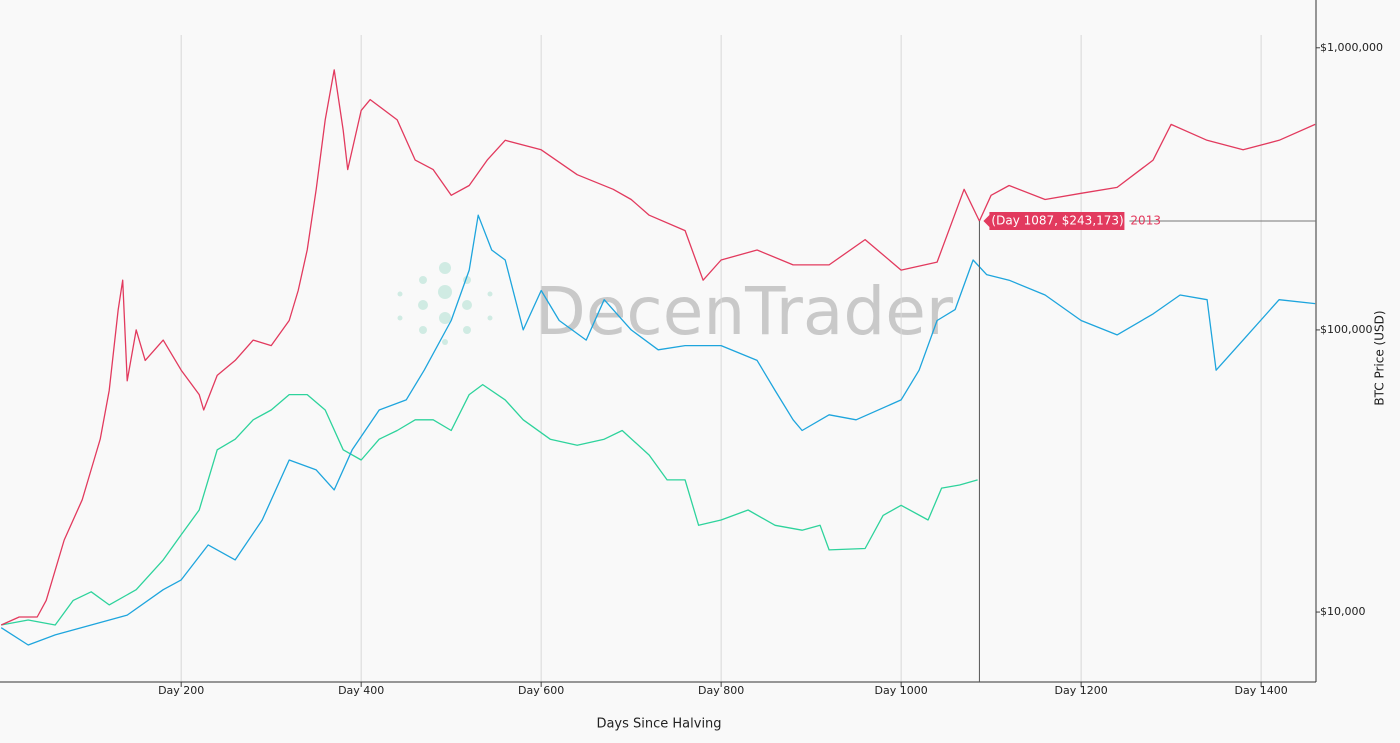 The image size is (1400, 743). I want to click on hover-label: (Day 1087, $243,173), so click(1057, 221).